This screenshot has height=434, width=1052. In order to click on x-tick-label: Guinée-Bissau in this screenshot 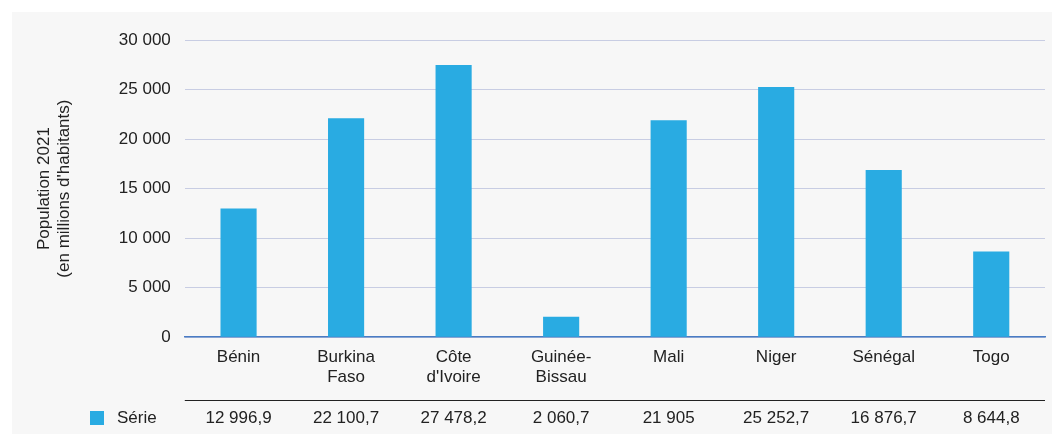, I will do `click(561, 367)`.